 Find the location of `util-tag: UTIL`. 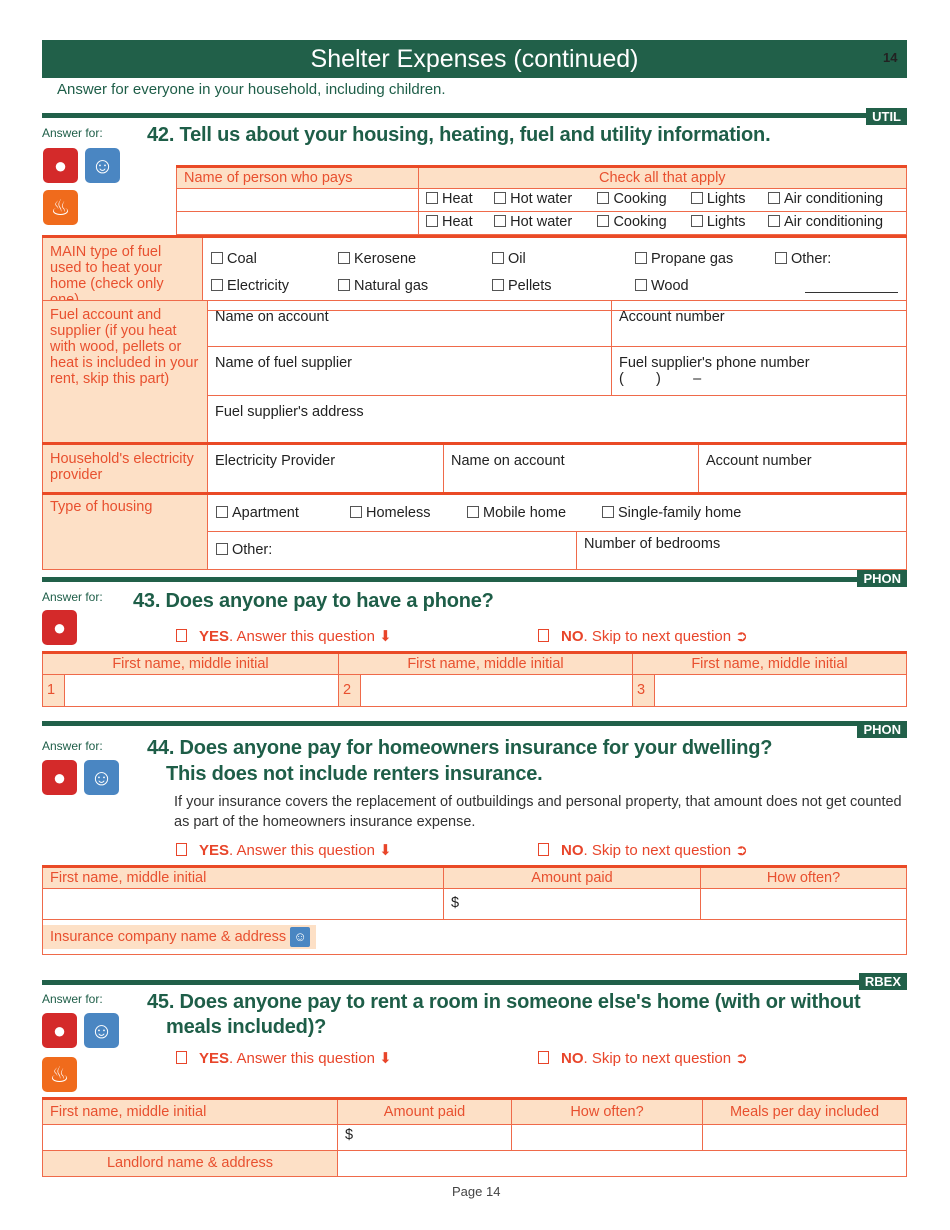

util-tag: UTIL is located at coordinates (886, 116).